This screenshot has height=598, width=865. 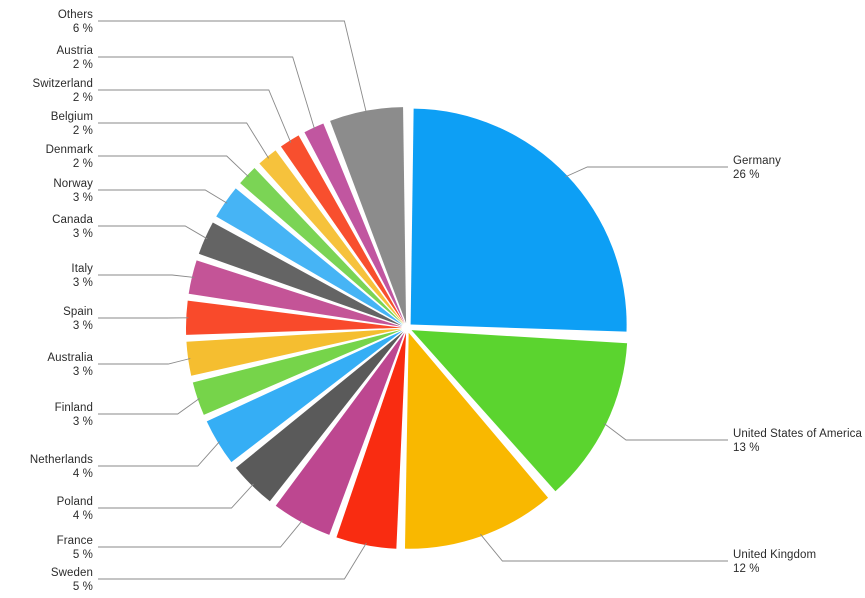 What do you see at coordinates (73, 408) in the screenshot?
I see `pie-label-name: Finland` at bounding box center [73, 408].